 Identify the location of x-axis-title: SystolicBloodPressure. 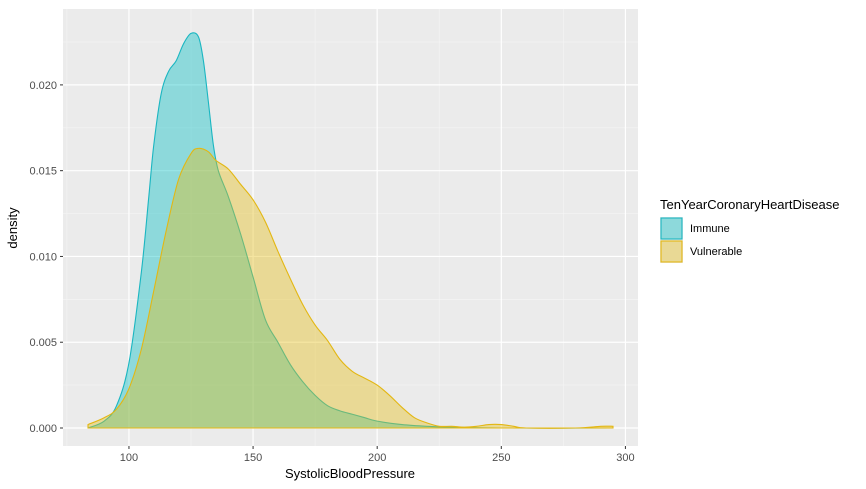
(350, 473).